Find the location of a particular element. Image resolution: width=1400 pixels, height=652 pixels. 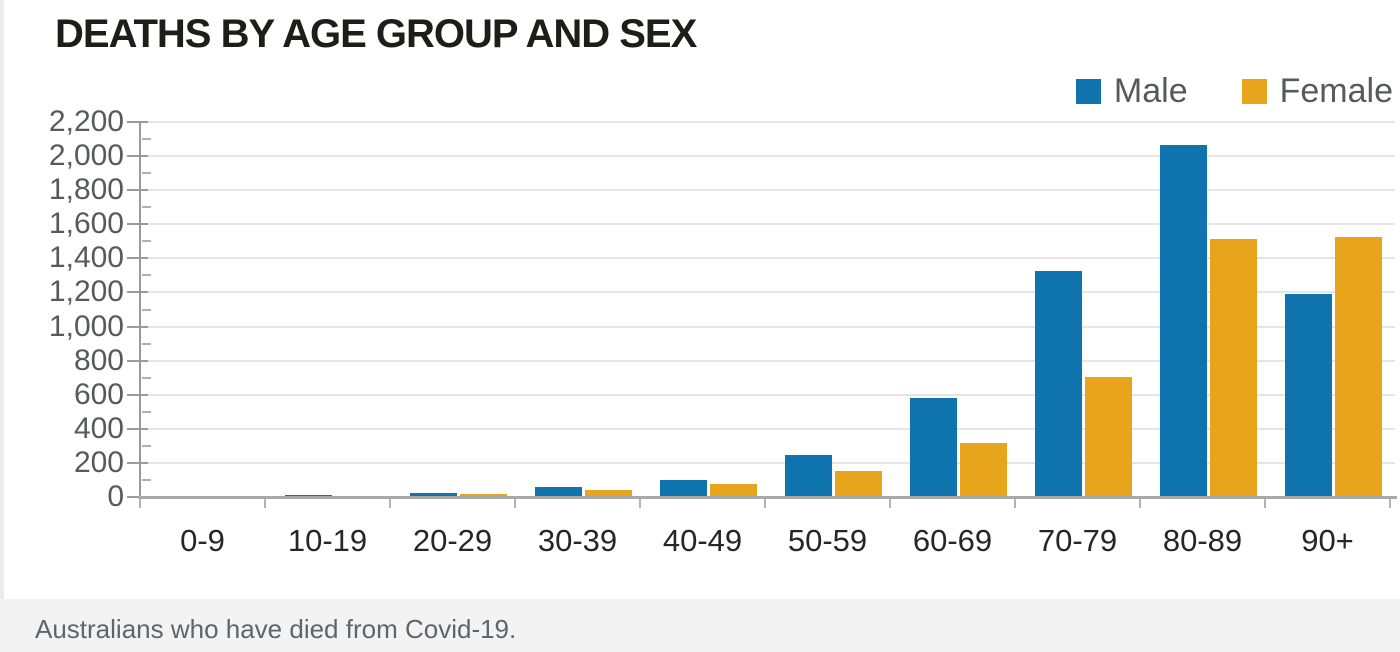

y-major-tick-1,600 is located at coordinates (137, 224).